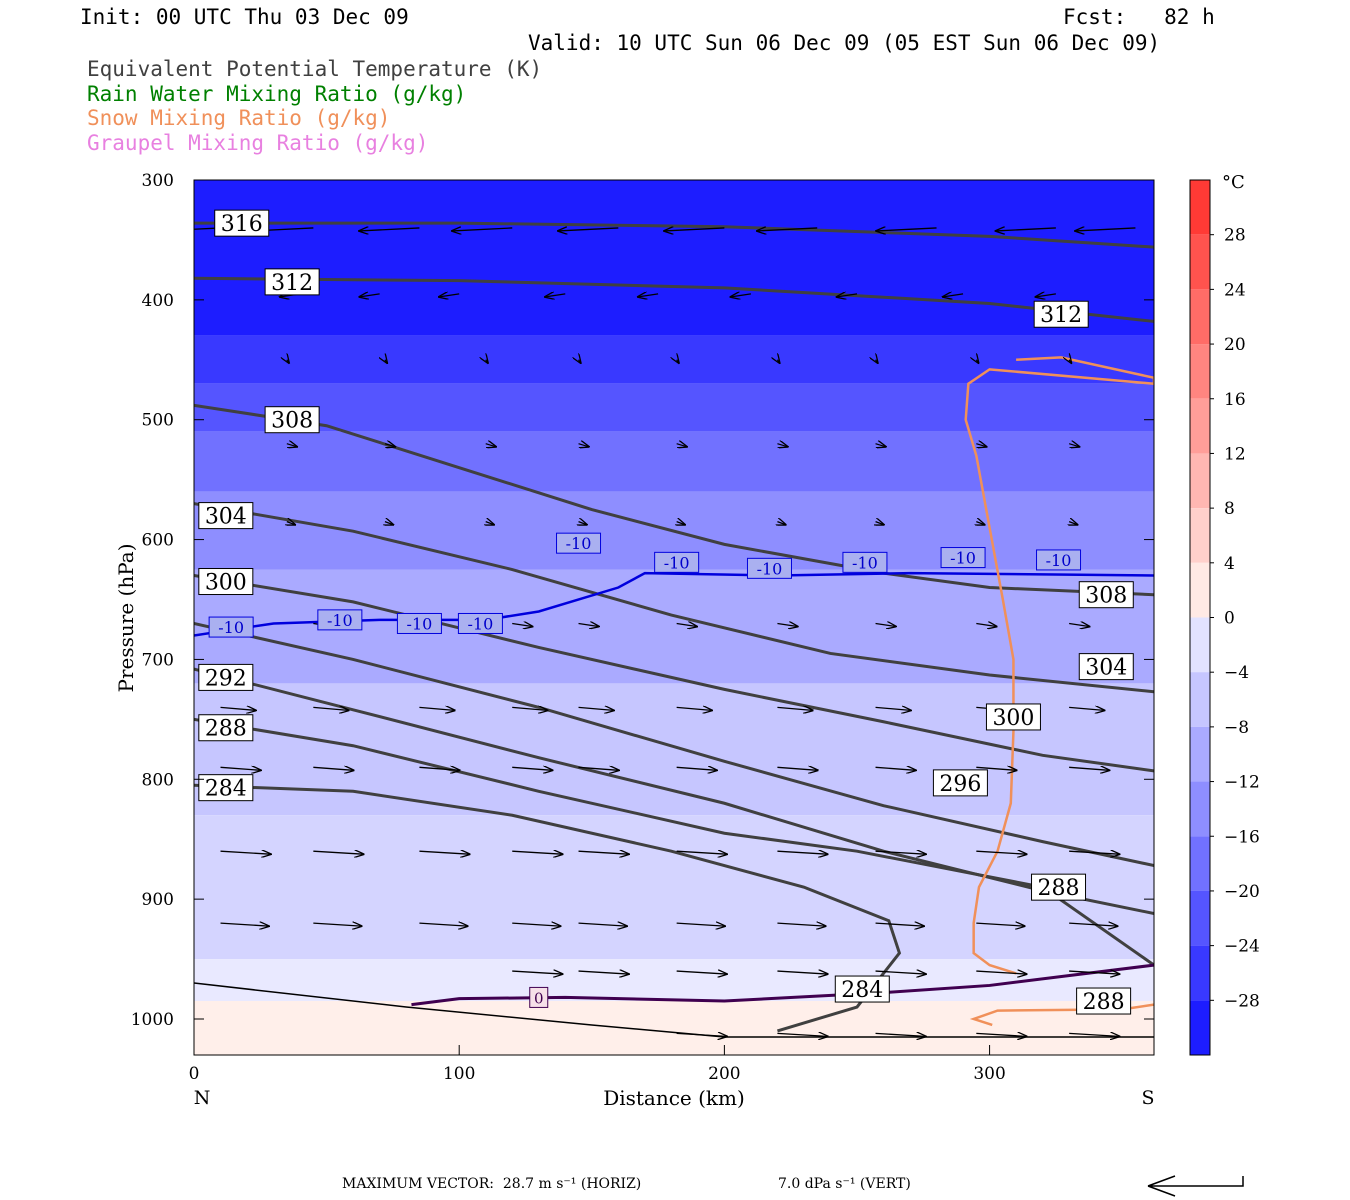 This screenshot has height=1200, width=1350. Describe the element at coordinates (1235, 400) in the screenshot. I see `colorbar-label: 16` at that location.